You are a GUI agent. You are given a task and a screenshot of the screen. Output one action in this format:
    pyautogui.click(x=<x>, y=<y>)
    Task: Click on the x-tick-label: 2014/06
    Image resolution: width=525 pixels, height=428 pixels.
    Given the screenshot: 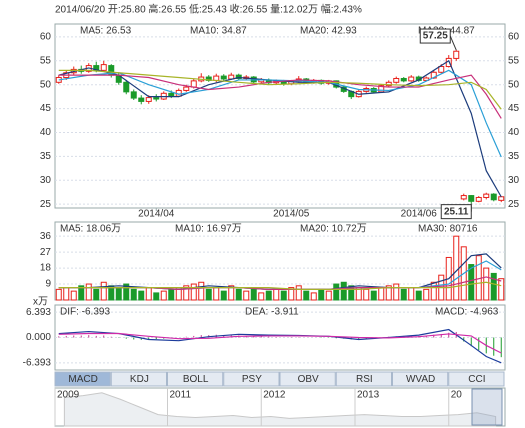 What is the action you would take?
    pyautogui.click(x=419, y=214)
    